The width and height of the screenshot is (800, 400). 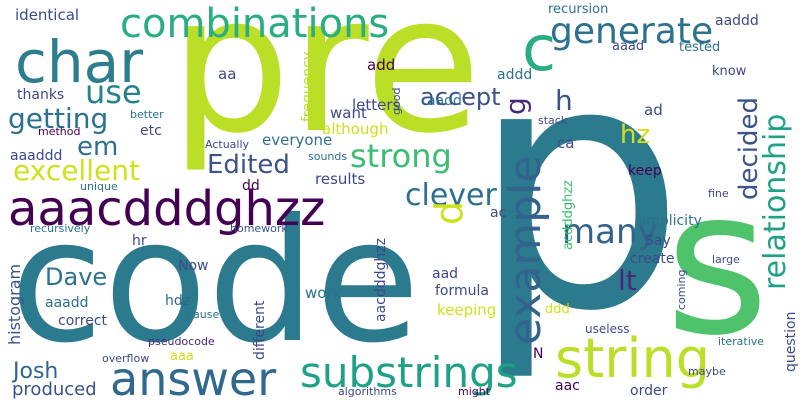 I want to click on word-homework: homework, so click(x=259, y=228).